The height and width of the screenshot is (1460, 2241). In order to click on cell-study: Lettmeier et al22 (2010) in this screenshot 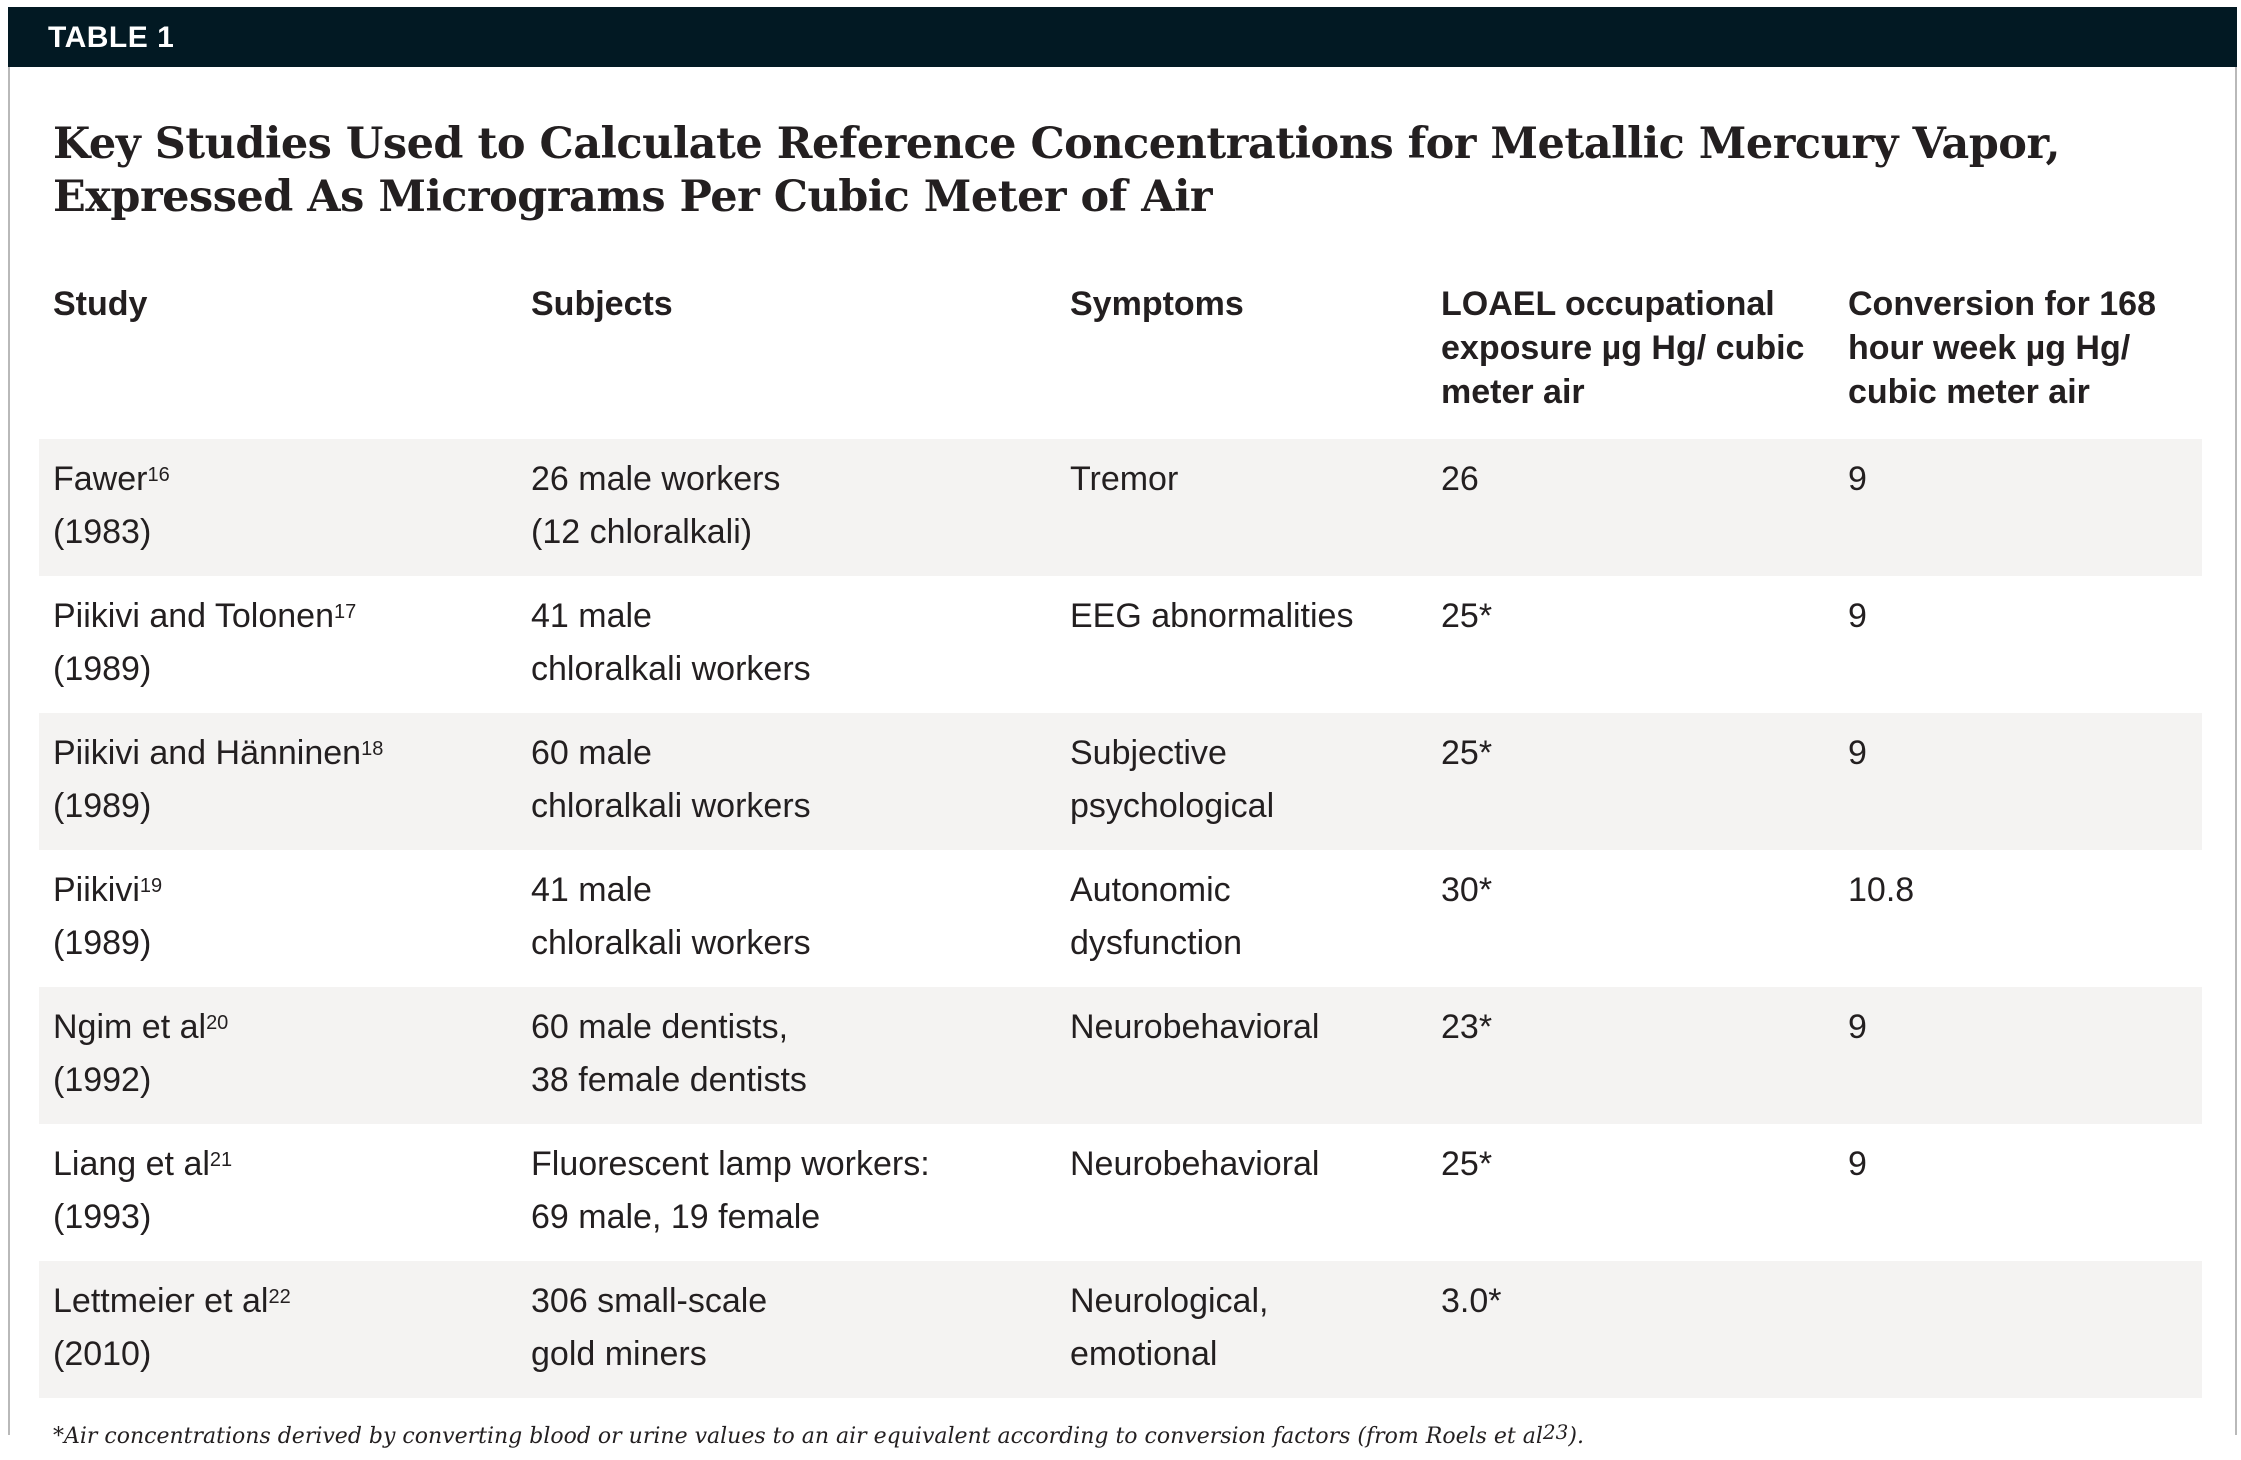, I will do `click(278, 1329)`.